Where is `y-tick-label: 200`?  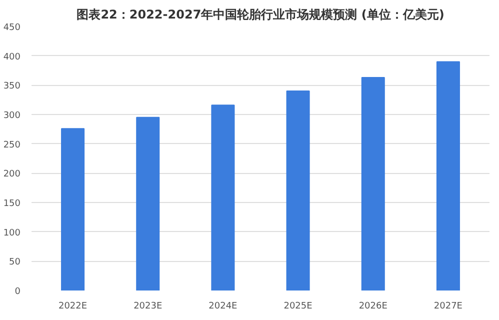
y-tick-label: 200 is located at coordinates (12, 175).